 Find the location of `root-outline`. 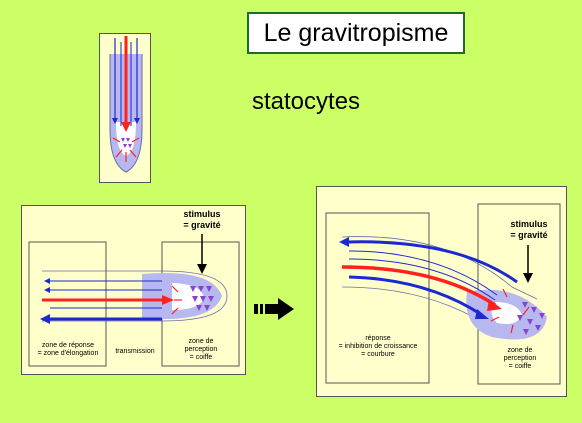

root-outline is located at coordinates (135, 296).